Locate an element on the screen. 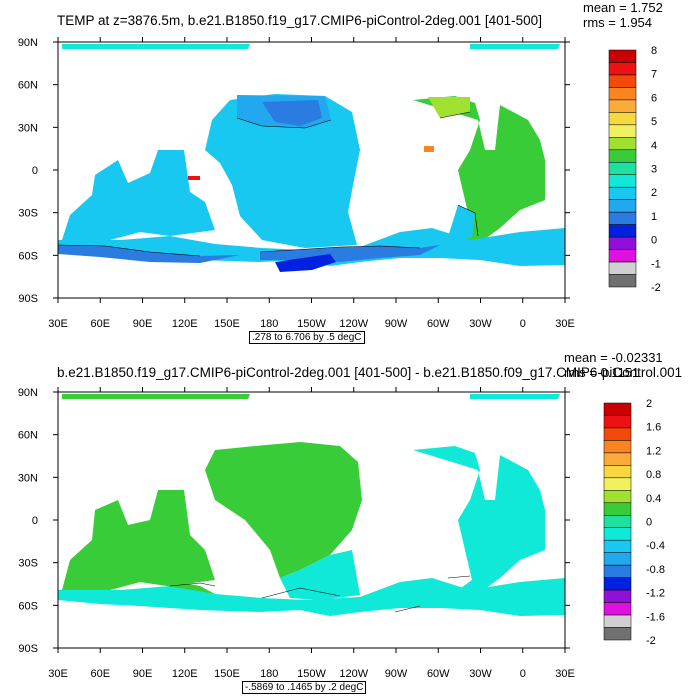 Image resolution: width=700 pixels, height=700 pixels. colorbar-label: 1 is located at coordinates (654, 217).